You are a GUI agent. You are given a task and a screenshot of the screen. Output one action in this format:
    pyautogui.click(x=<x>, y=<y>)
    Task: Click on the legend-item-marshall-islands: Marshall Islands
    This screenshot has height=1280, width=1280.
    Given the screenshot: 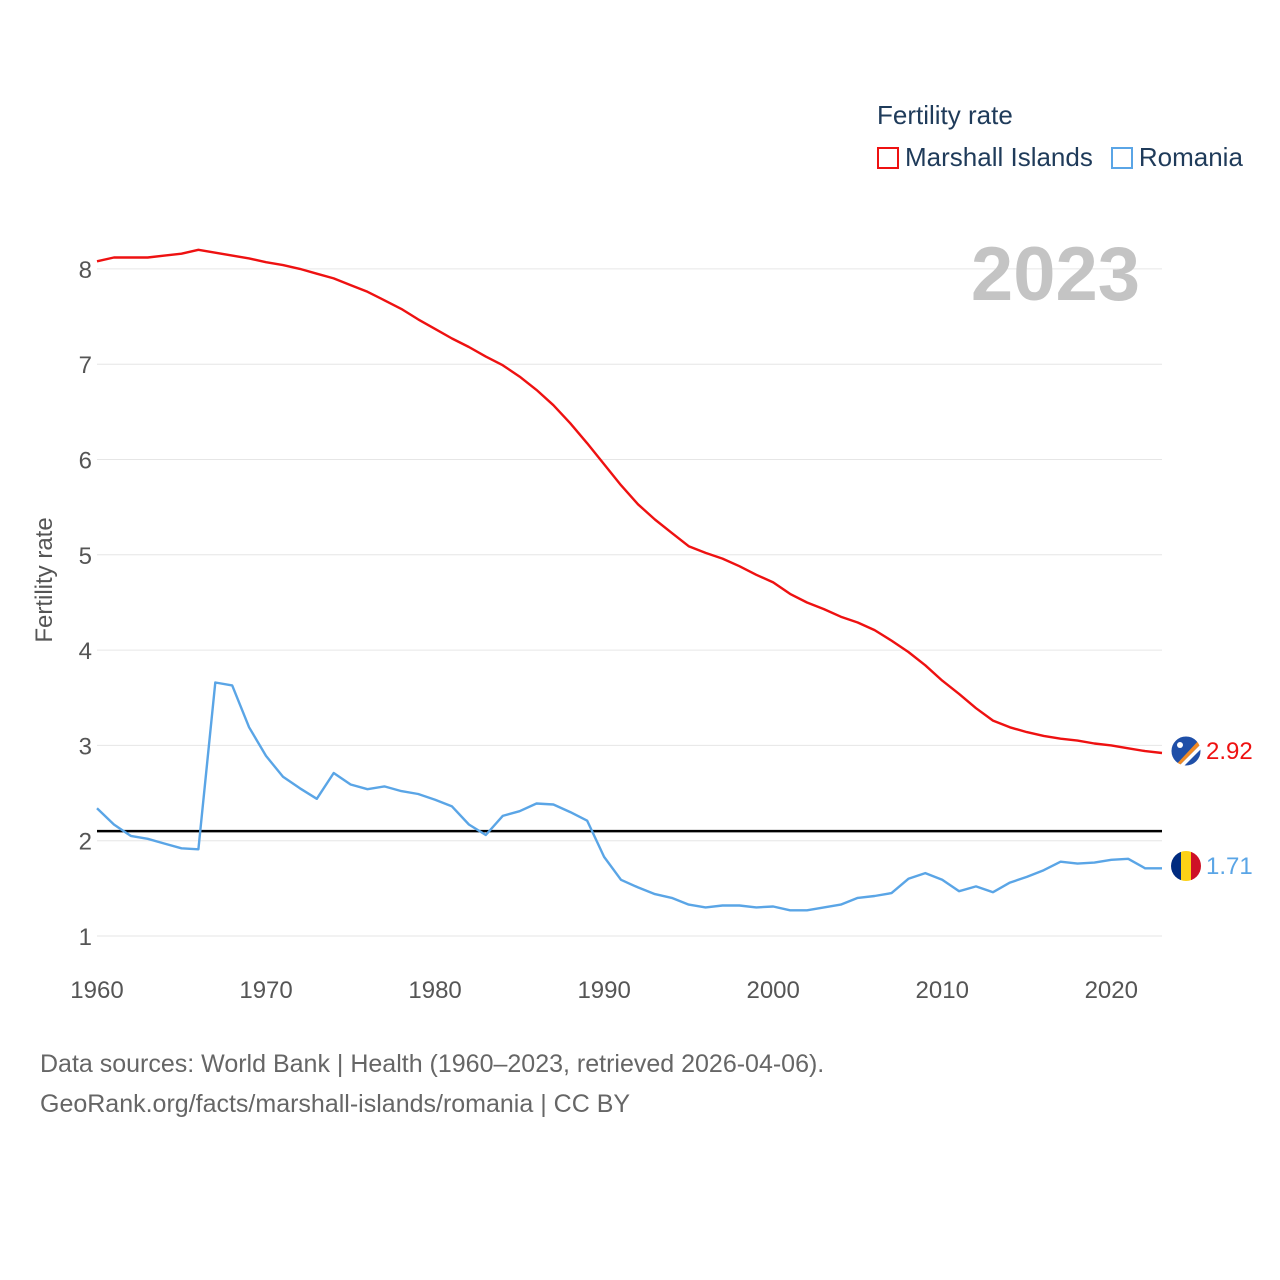 What is the action you would take?
    pyautogui.click(x=985, y=157)
    